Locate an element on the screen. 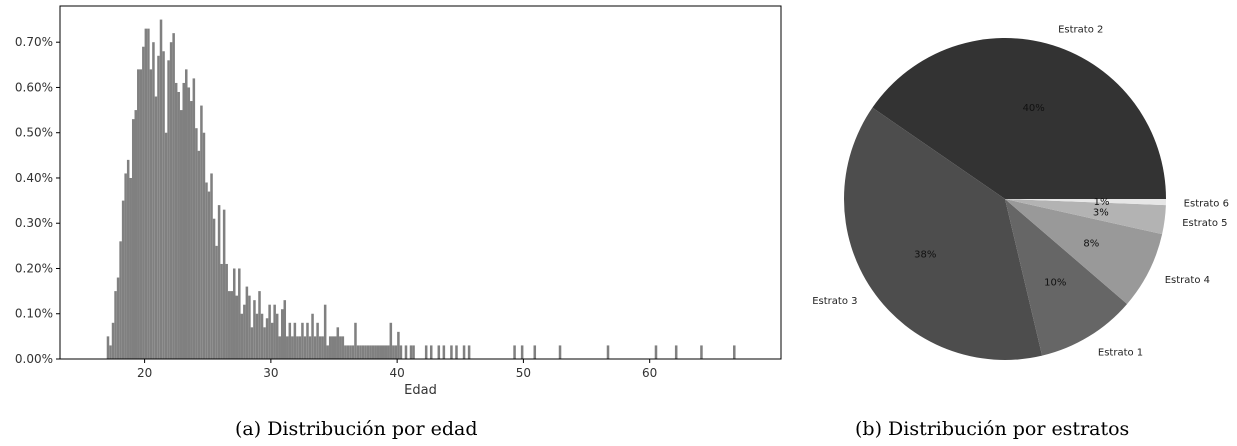 Image resolution: width=1237 pixels, height=446 pixels. y-tick-label: 0.10% is located at coordinates (34, 314).